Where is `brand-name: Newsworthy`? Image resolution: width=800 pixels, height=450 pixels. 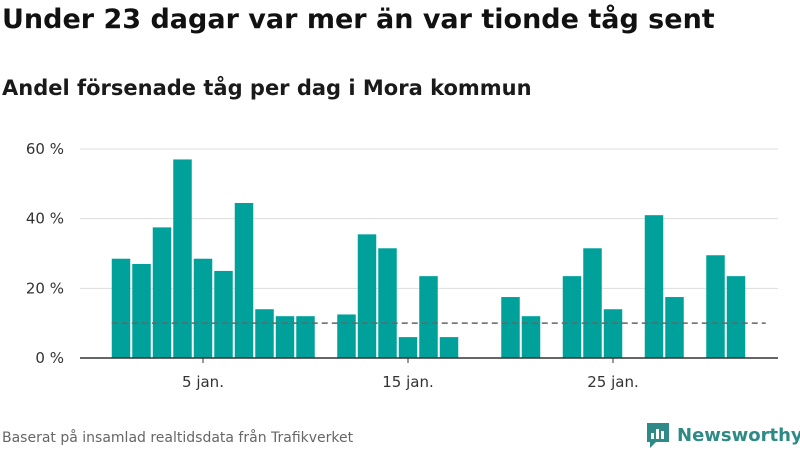
brand-name: Newsworthy is located at coordinates (738, 435).